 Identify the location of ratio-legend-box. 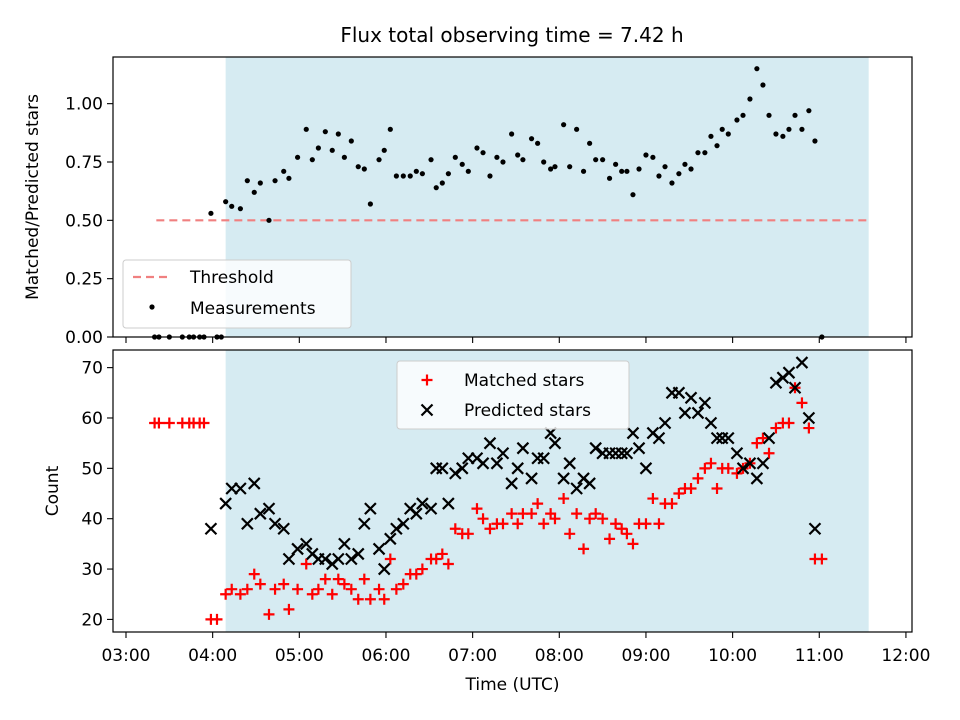
(237, 294).